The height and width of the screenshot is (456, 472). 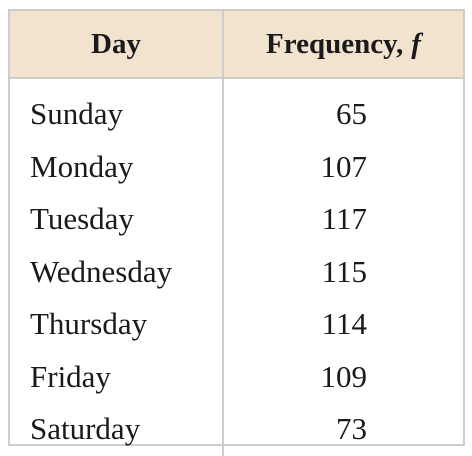 I want to click on day-cell-saturday: Saturday, so click(x=85, y=429).